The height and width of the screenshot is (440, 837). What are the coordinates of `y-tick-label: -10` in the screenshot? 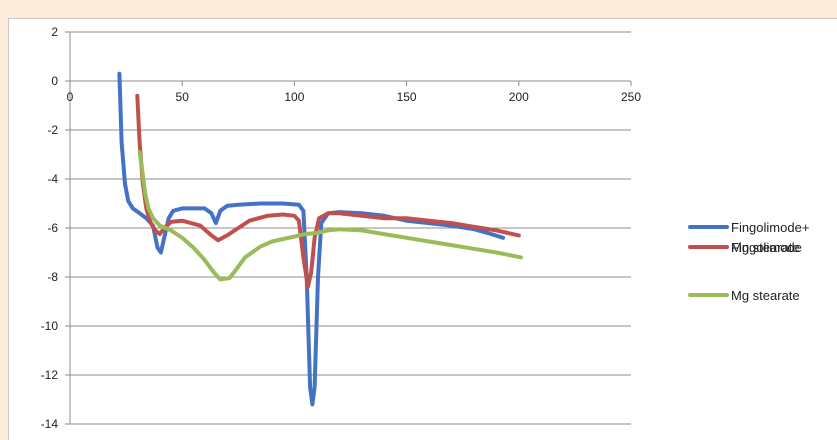 It's located at (50, 326).